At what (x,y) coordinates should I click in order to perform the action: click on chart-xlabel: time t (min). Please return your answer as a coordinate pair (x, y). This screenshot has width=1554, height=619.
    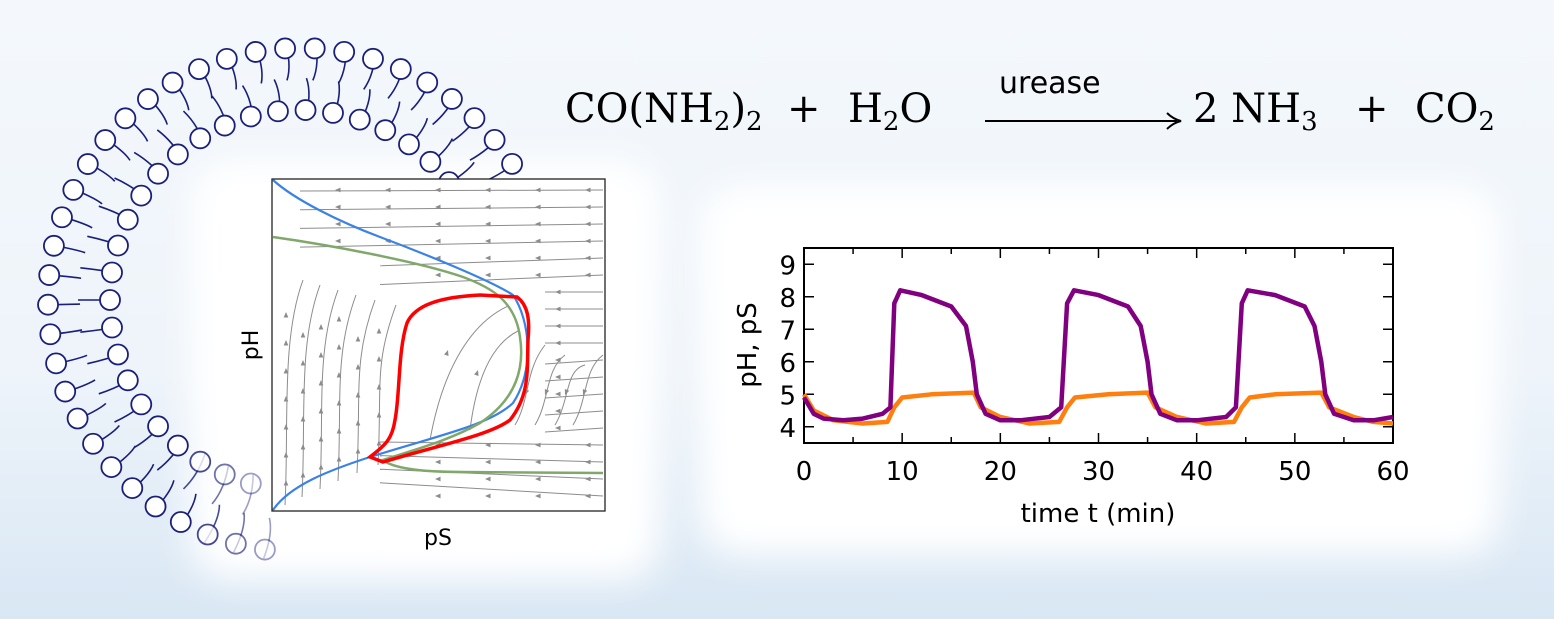
    Looking at the image, I should click on (1098, 514).